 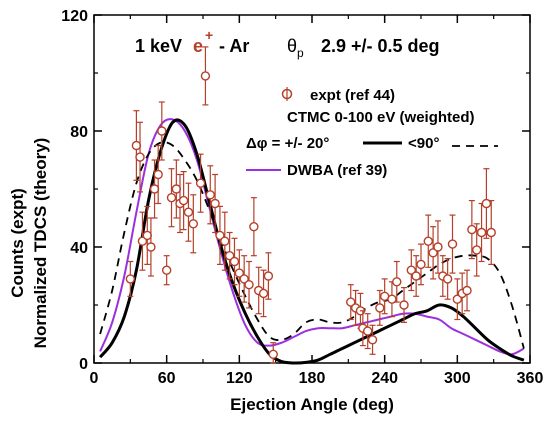 I want to click on legend-dwba-label: DWBA (ref 39), so click(x=337, y=170).